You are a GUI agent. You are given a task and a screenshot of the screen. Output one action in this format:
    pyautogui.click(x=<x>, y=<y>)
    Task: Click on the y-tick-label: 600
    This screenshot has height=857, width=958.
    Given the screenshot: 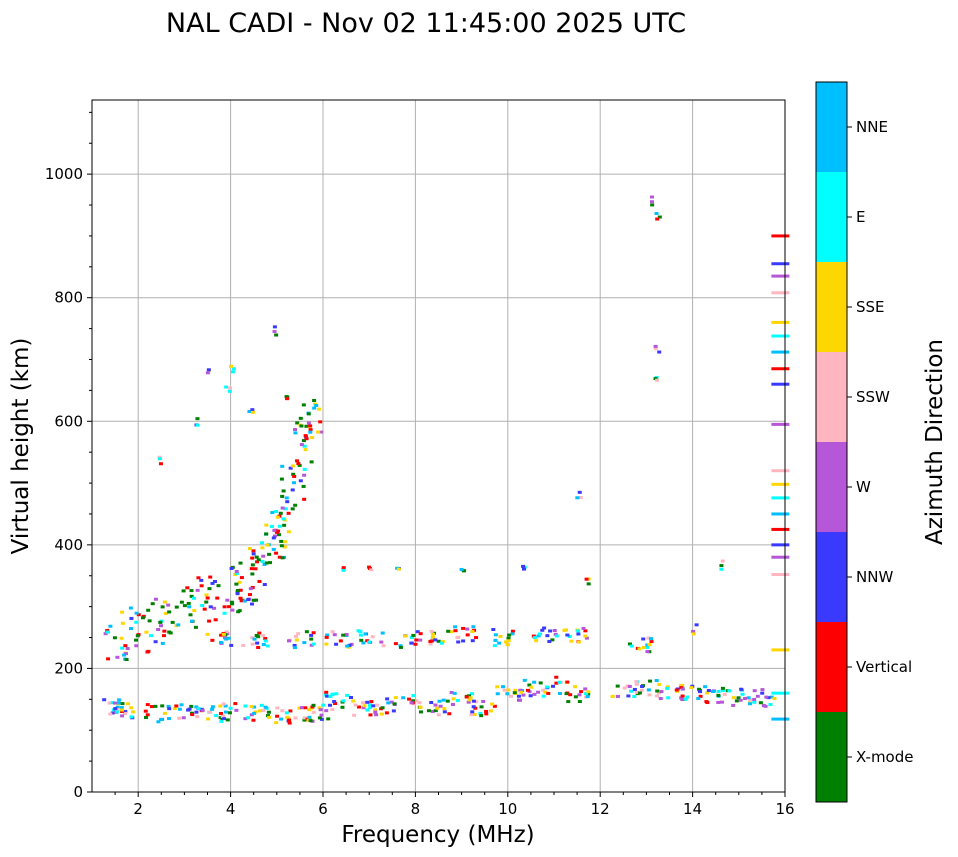 What is the action you would take?
    pyautogui.click(x=68, y=421)
    